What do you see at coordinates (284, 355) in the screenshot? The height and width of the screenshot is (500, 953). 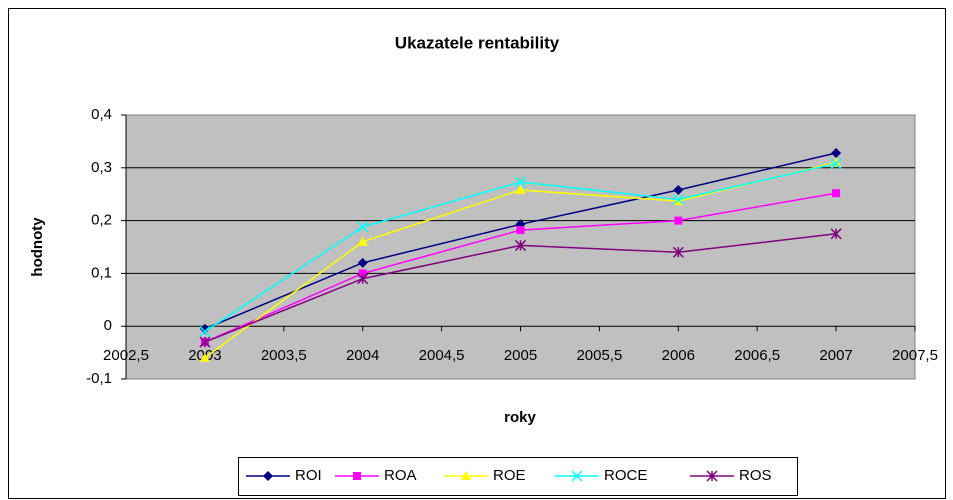 I see `x-tick-label: 2003,5` at bounding box center [284, 355].